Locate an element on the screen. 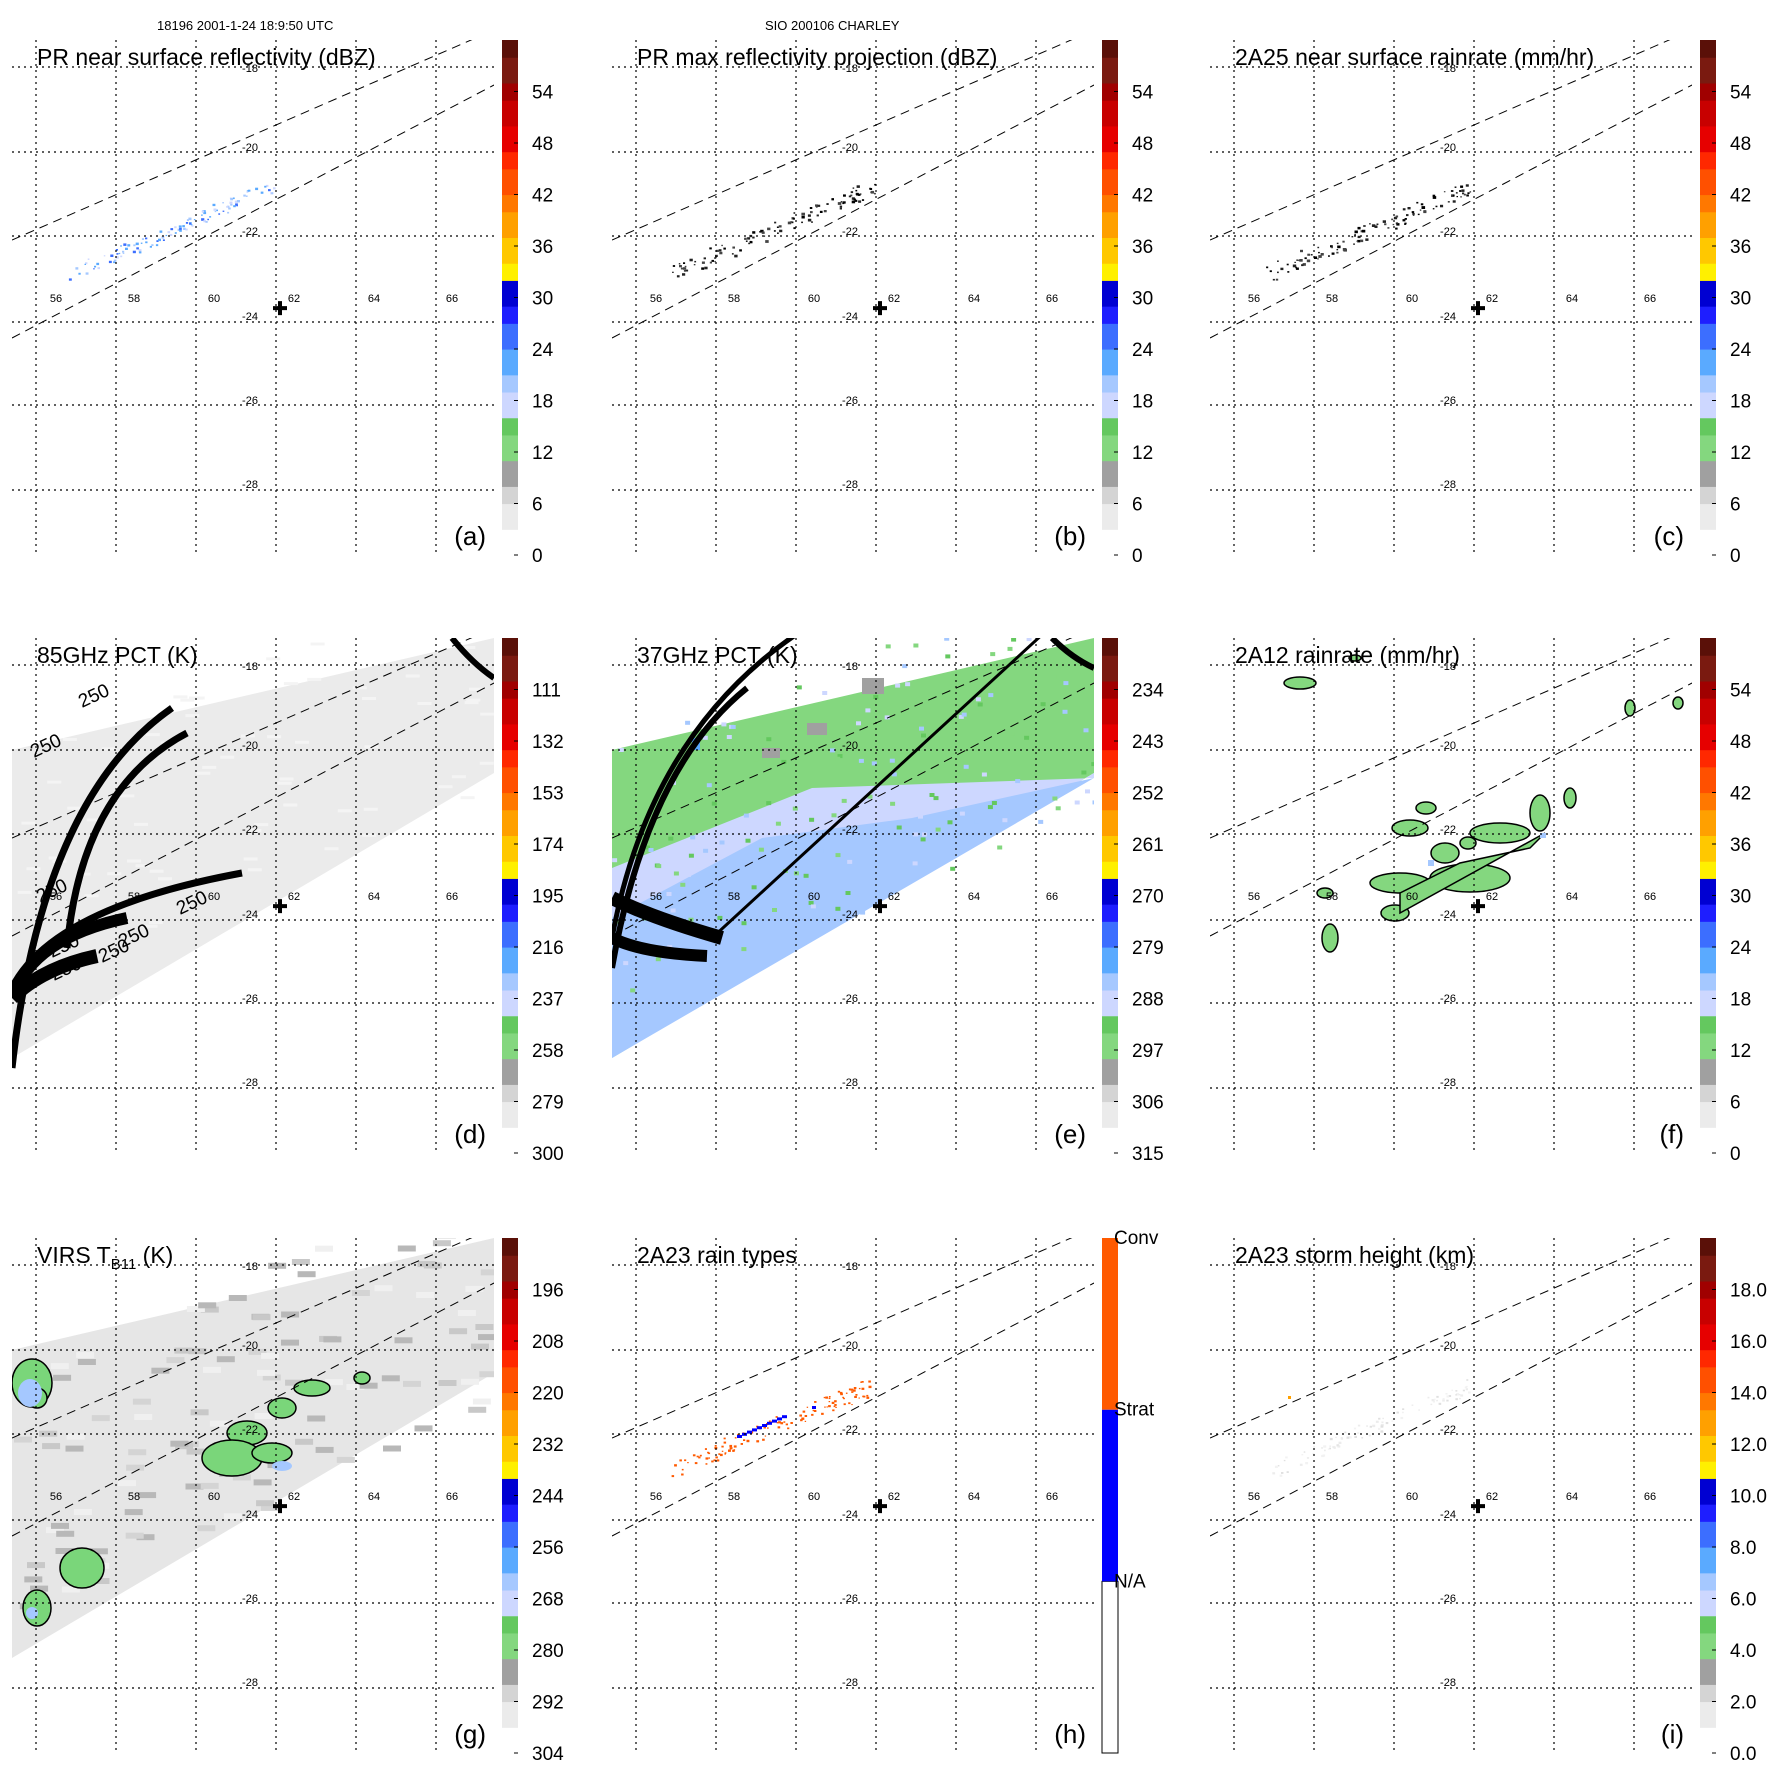  colorbar-tick-label: 153 is located at coordinates (548, 794).